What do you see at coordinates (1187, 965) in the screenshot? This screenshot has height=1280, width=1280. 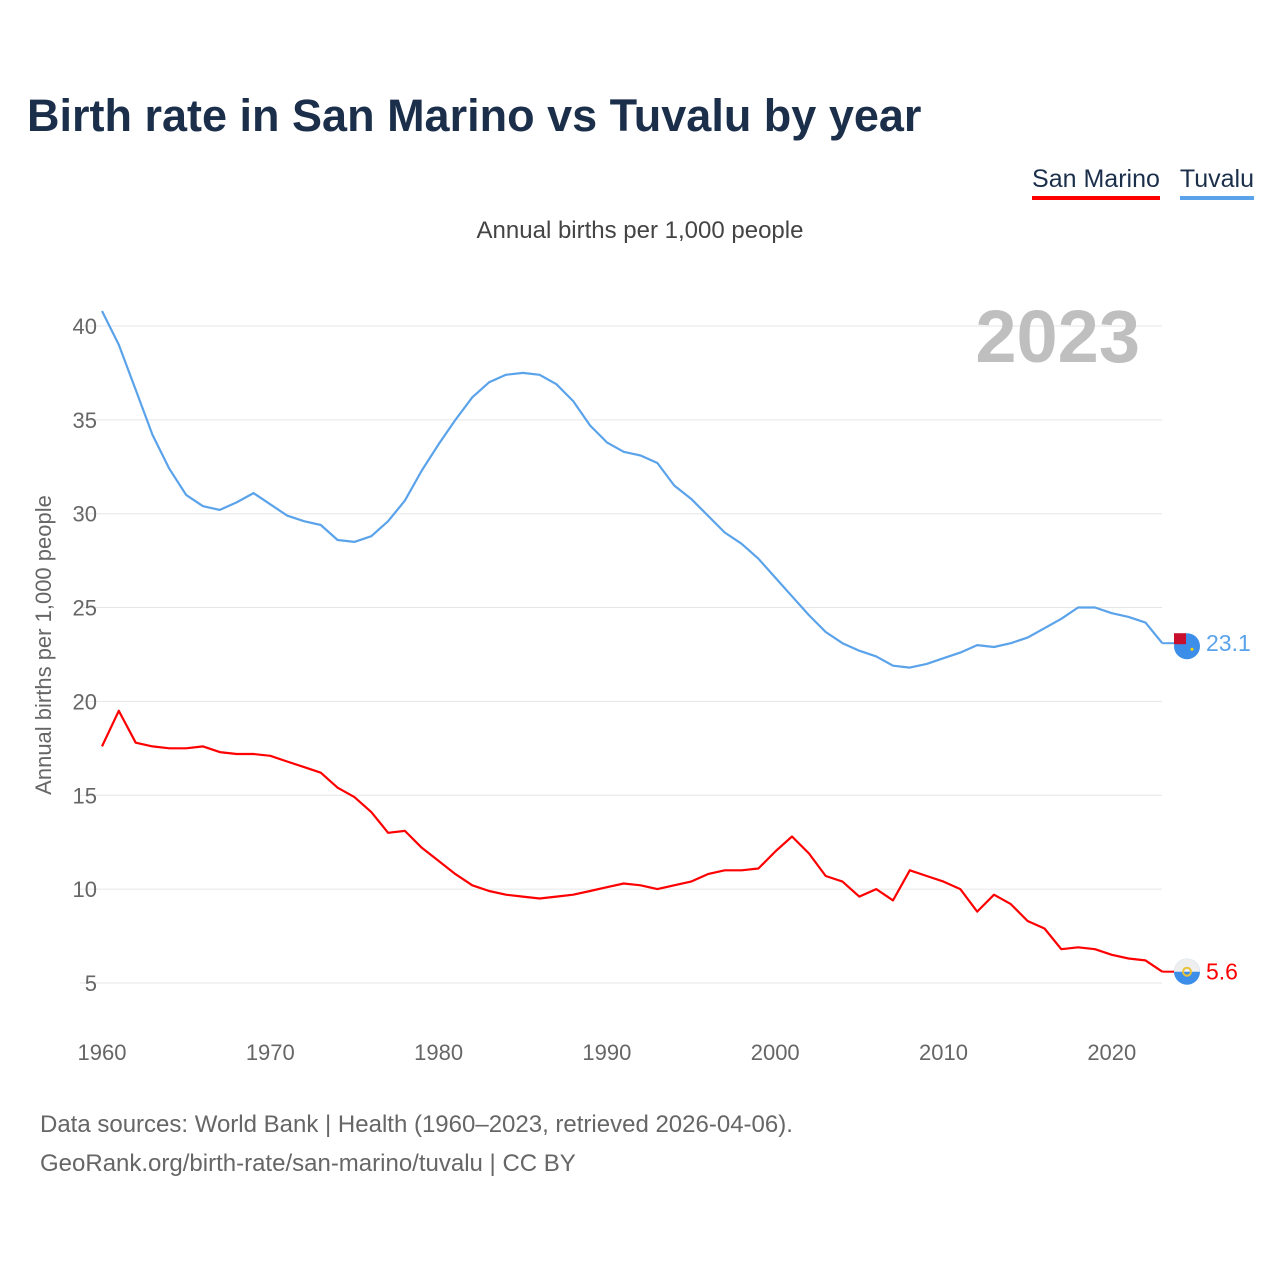 I see `flag-white-half` at bounding box center [1187, 965].